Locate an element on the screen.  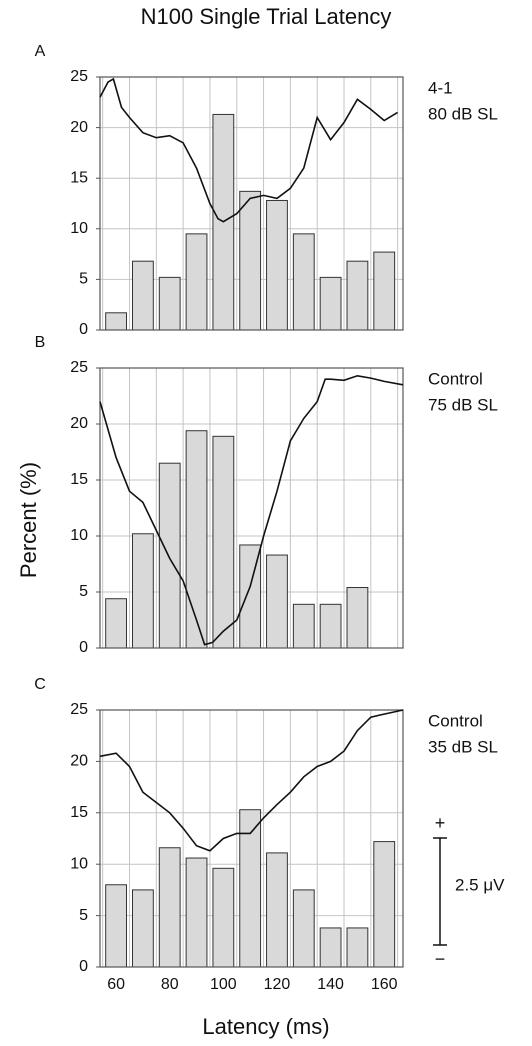
scale-plus: + is located at coordinates (440, 823).